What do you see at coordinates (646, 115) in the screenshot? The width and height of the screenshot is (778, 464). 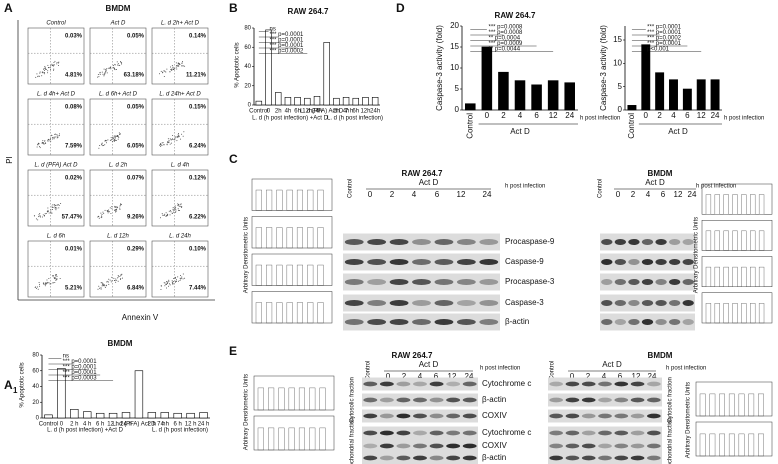 I see `x-tick-label: 0` at bounding box center [646, 115].